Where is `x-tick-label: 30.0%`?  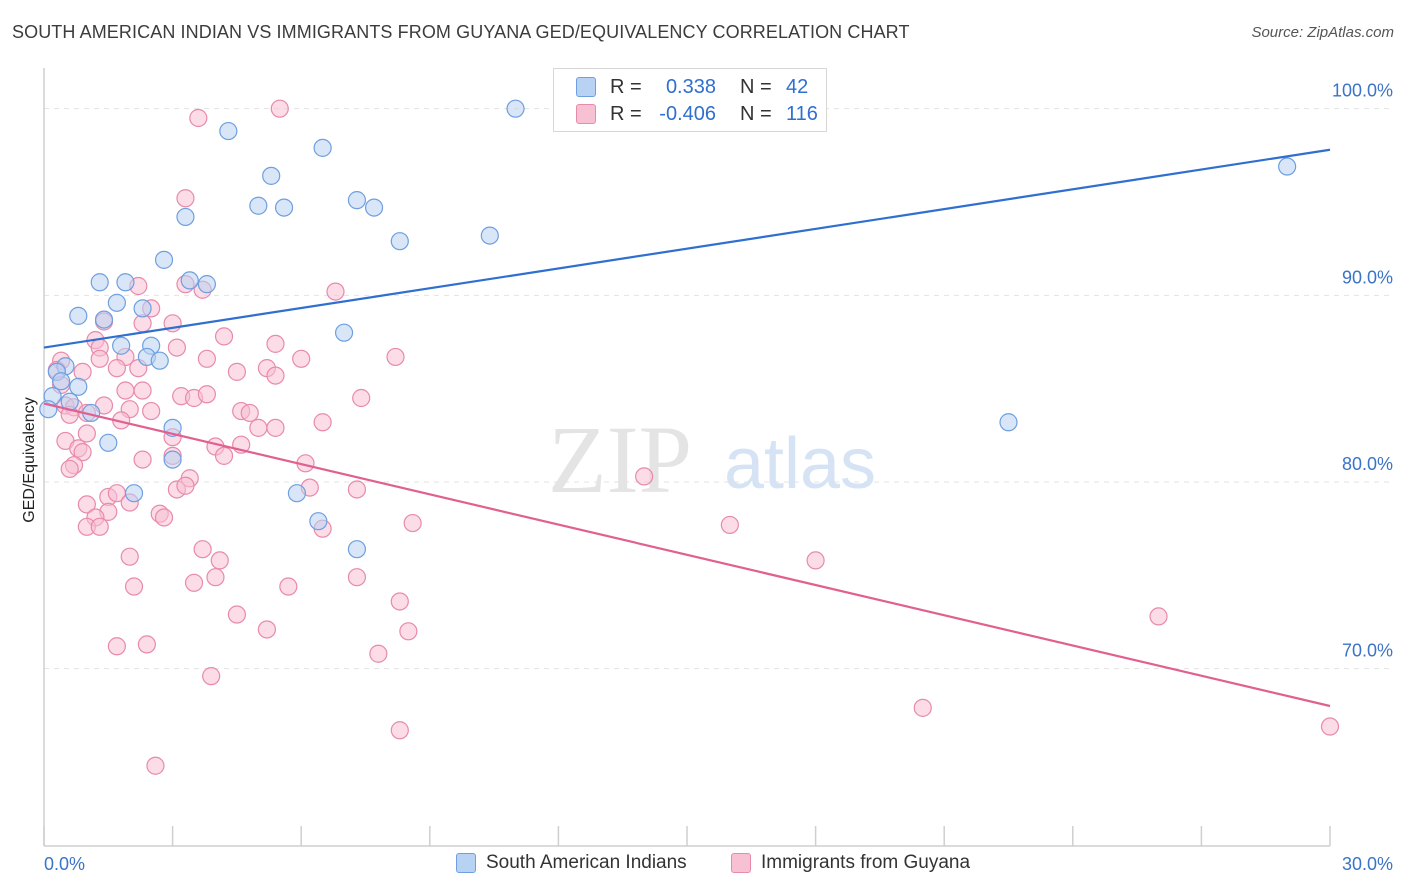 x-tick-label: 30.0% is located at coordinates (1367, 864).